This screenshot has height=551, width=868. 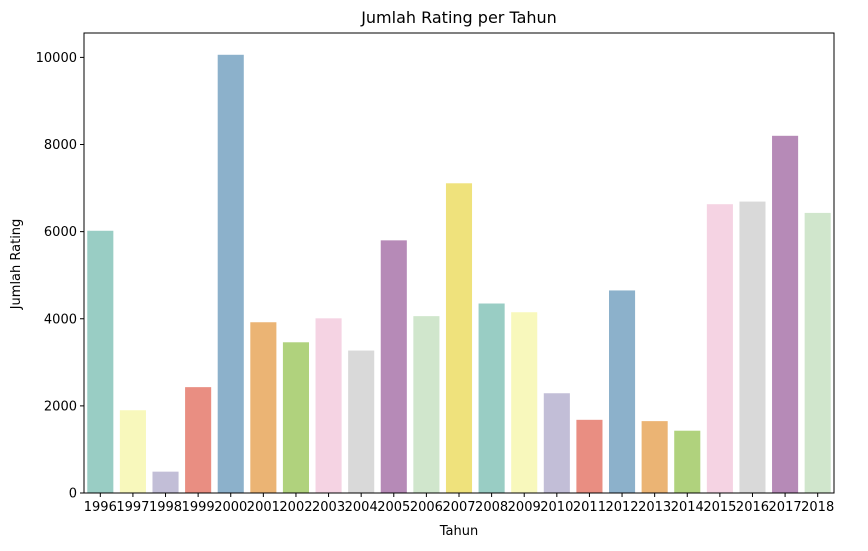 I want to click on bar-2001, so click(x=263, y=407).